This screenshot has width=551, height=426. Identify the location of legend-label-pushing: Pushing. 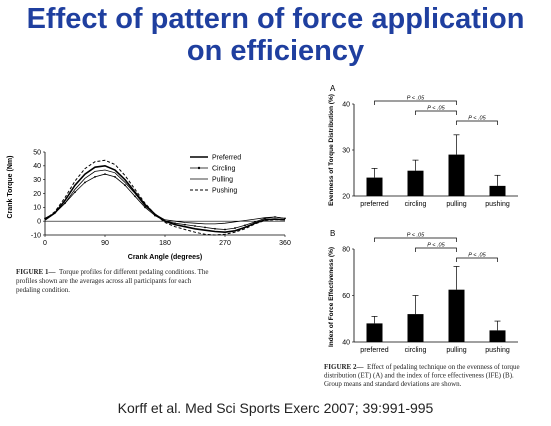
(224, 191).